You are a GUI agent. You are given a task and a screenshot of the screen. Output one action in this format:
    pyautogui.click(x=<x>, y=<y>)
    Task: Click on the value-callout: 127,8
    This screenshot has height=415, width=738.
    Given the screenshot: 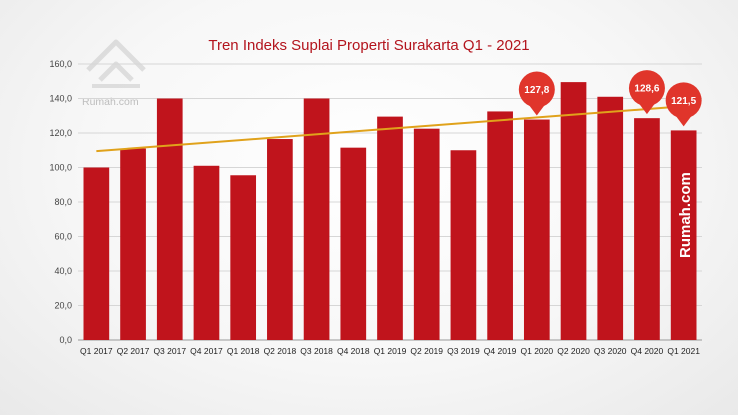 What is the action you would take?
    pyautogui.click(x=536, y=93)
    